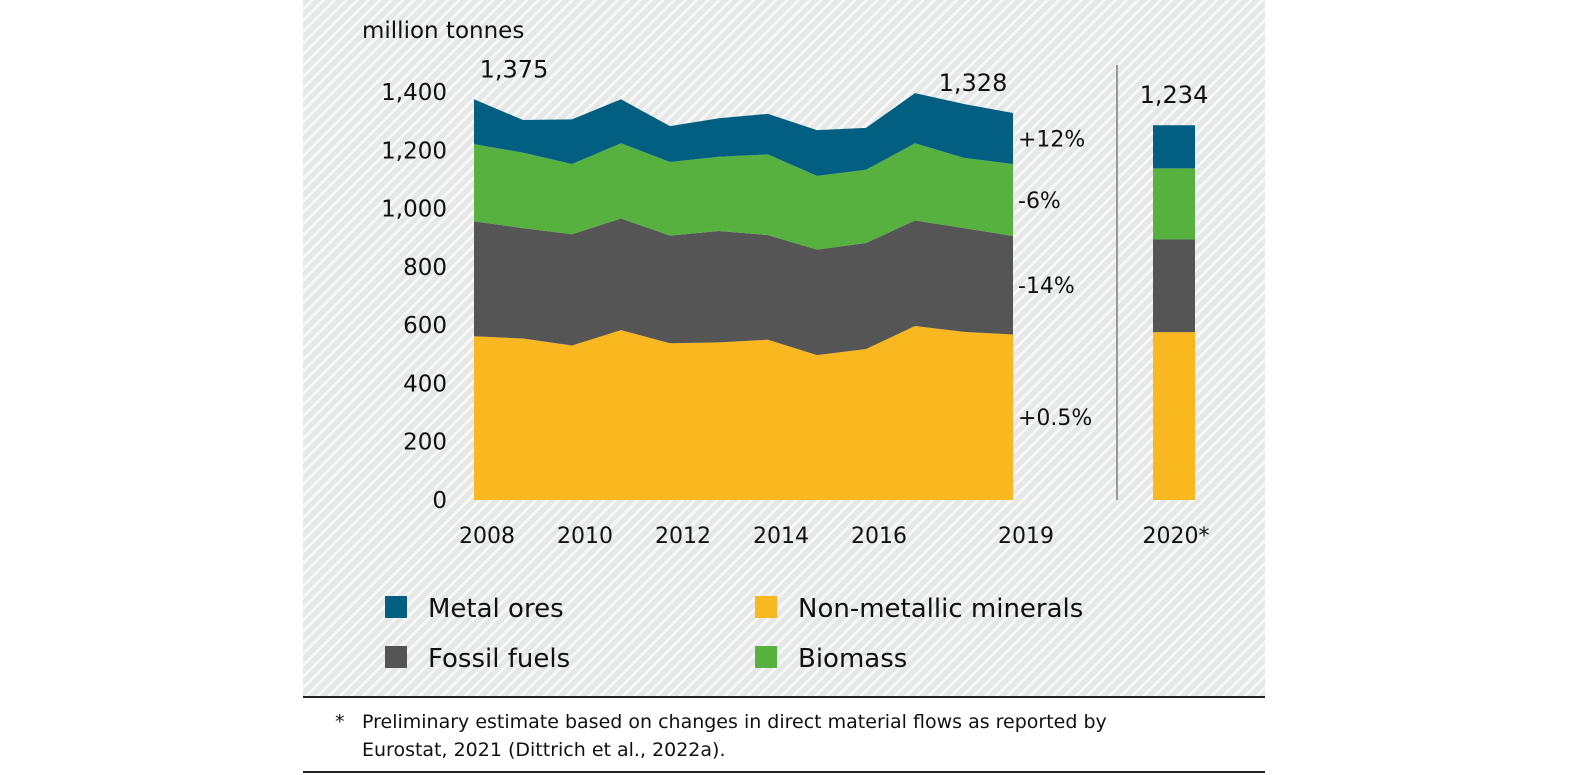 Image resolution: width=1575 pixels, height=775 pixels. What do you see at coordinates (973, 83) in the screenshot?
I see `total-annotation: 1,328` at bounding box center [973, 83].